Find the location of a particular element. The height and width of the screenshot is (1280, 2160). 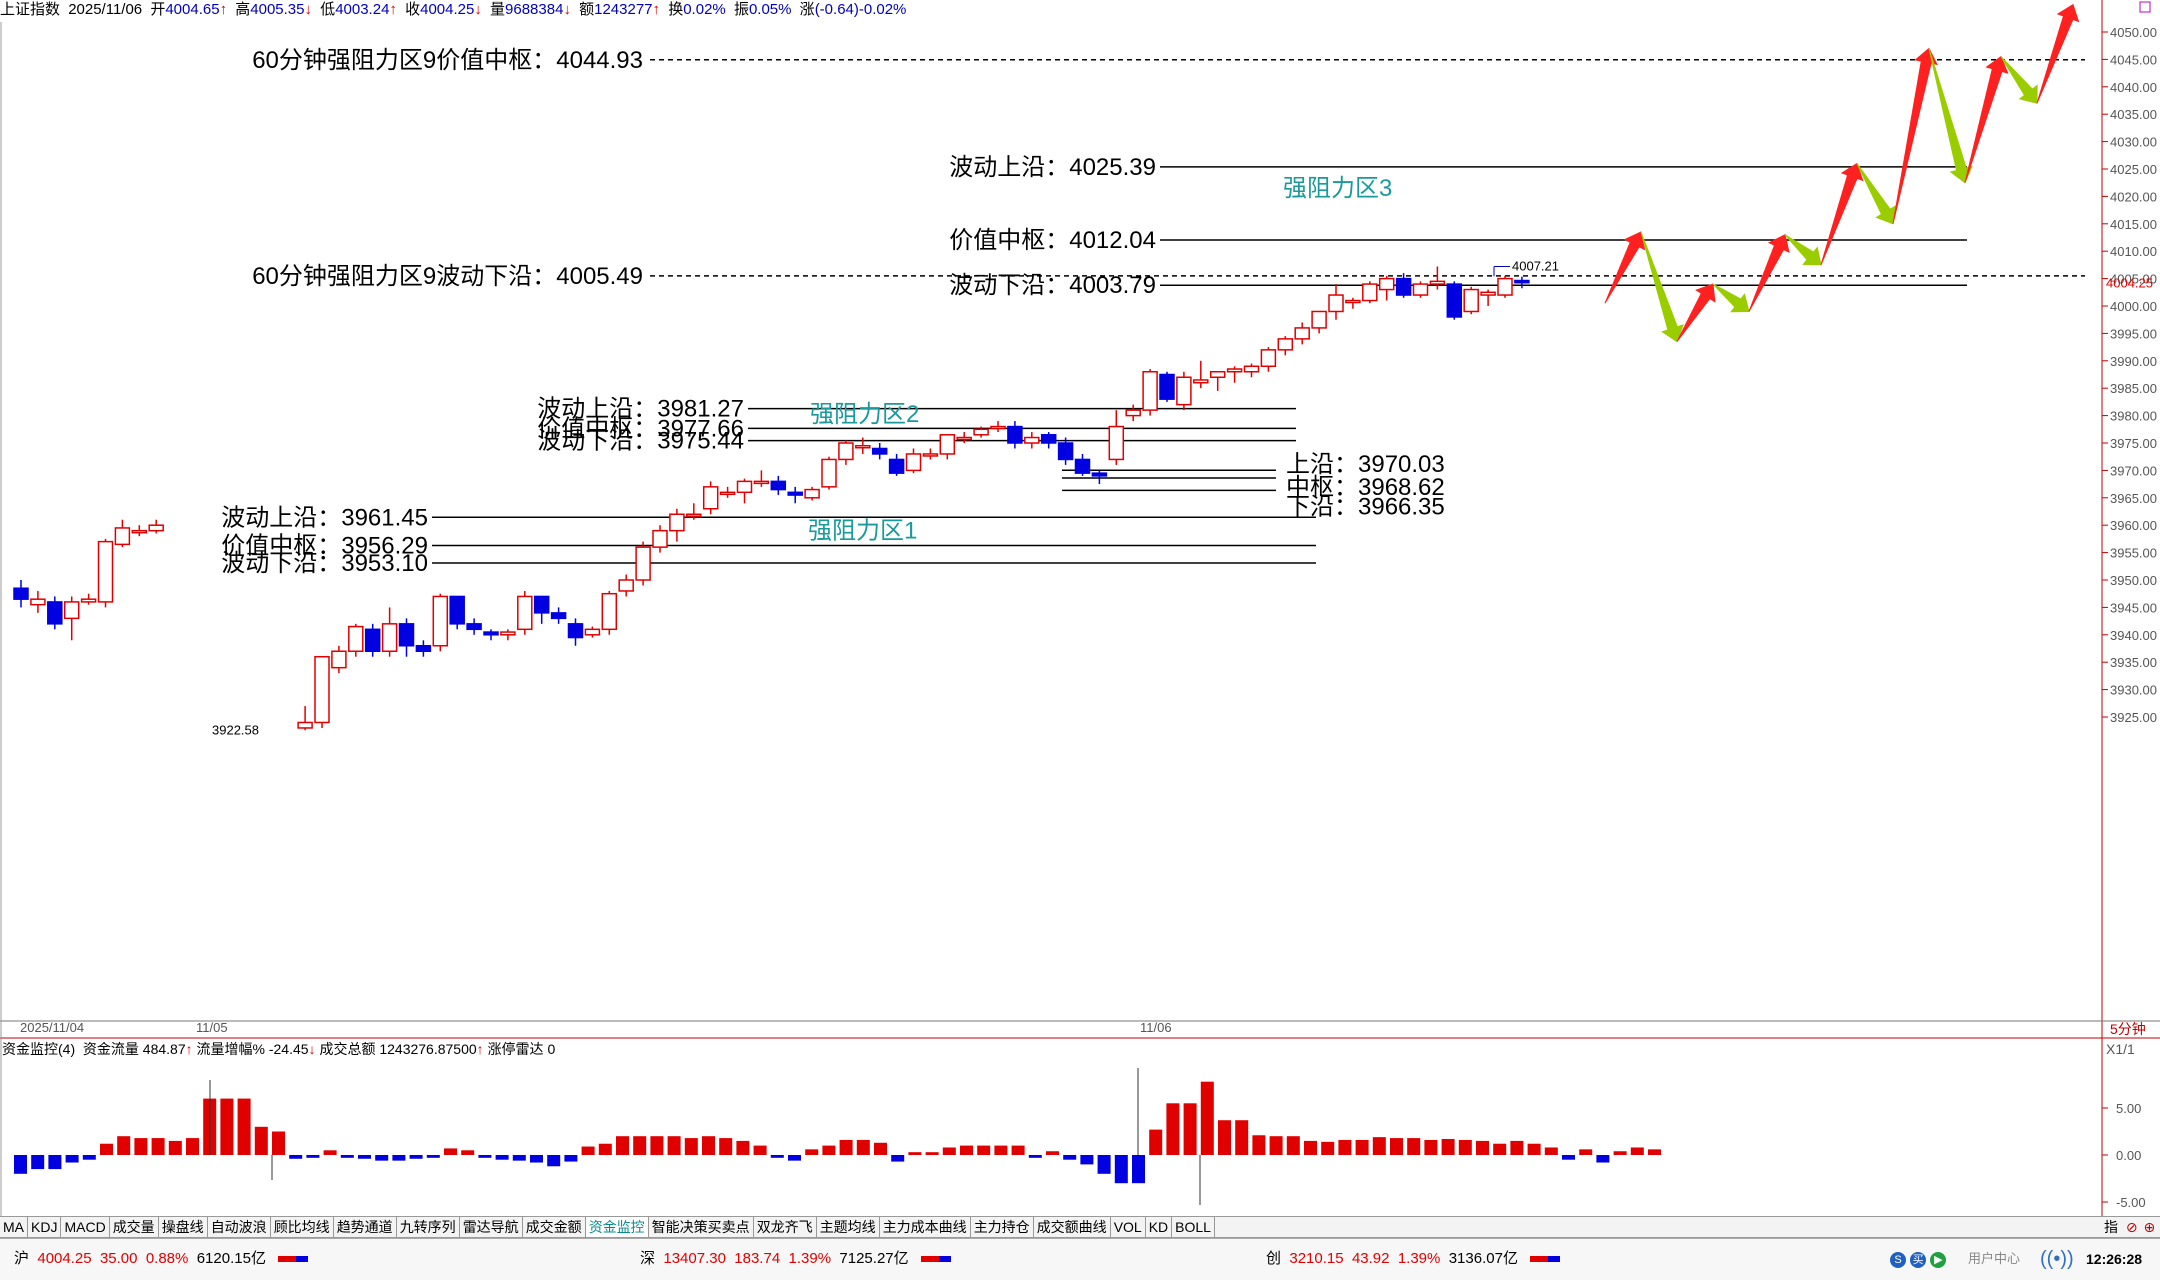

s-up-label: 上沿：3970.03 is located at coordinates (1365, 464).